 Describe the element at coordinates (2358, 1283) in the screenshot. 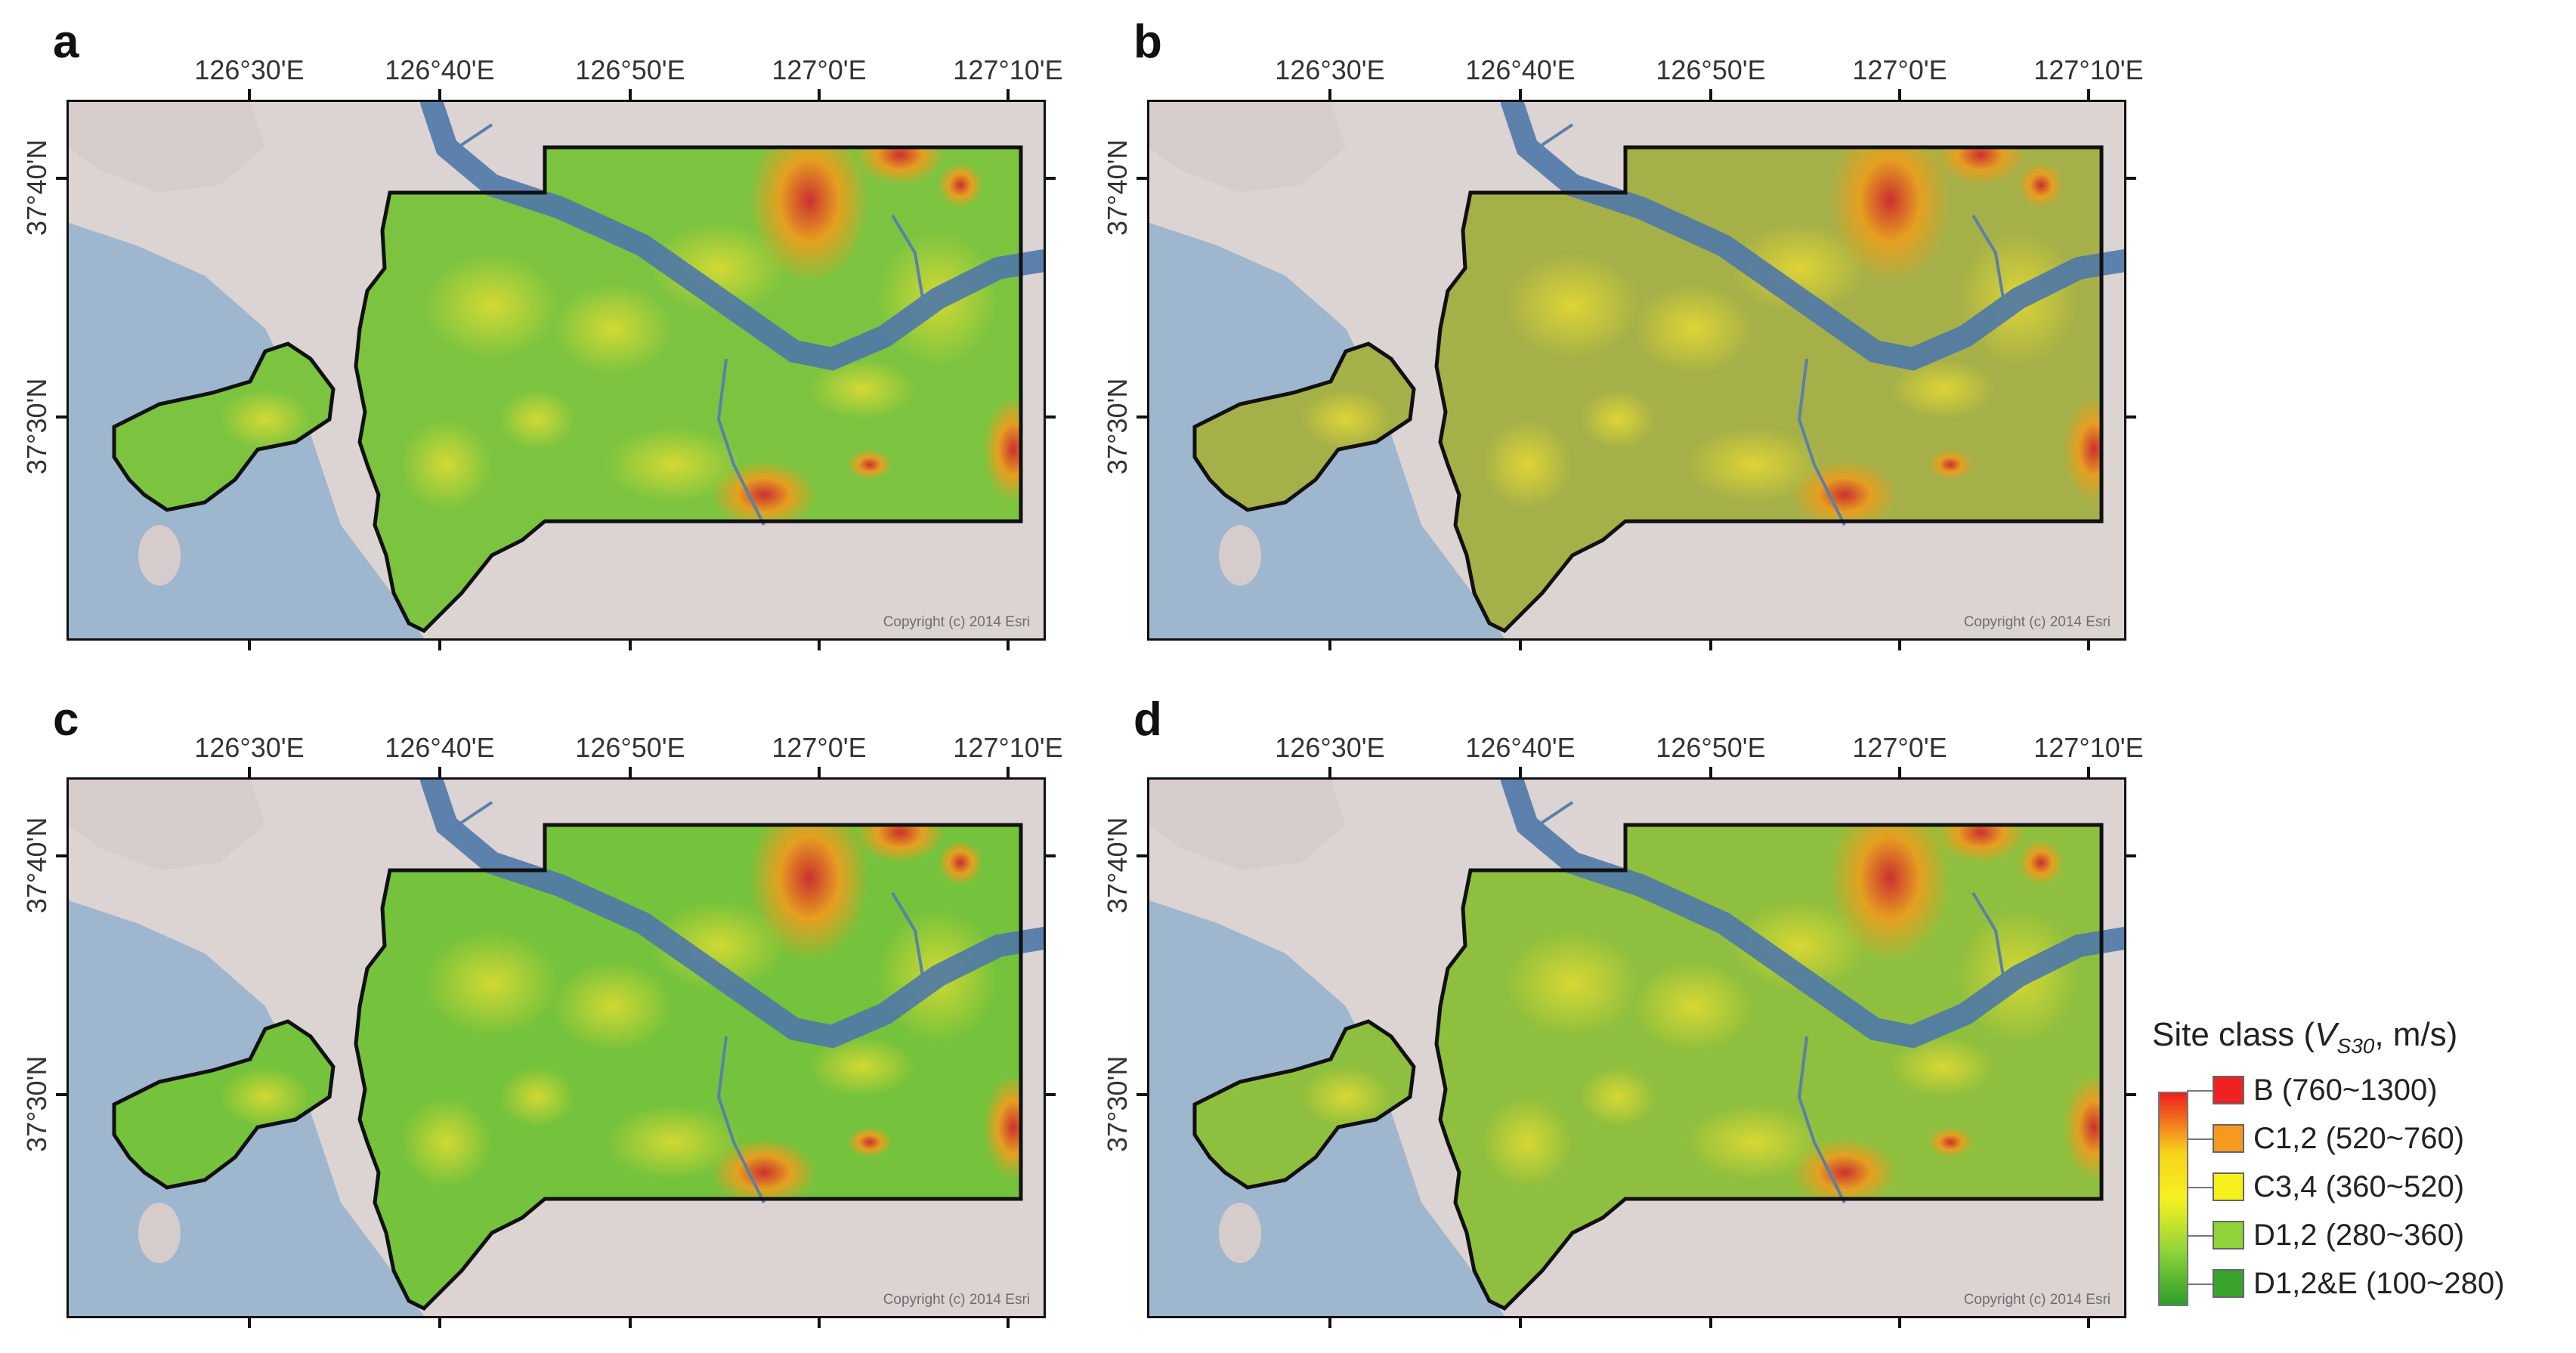

I see `legend-item: D1,2&E (100~280)` at that location.